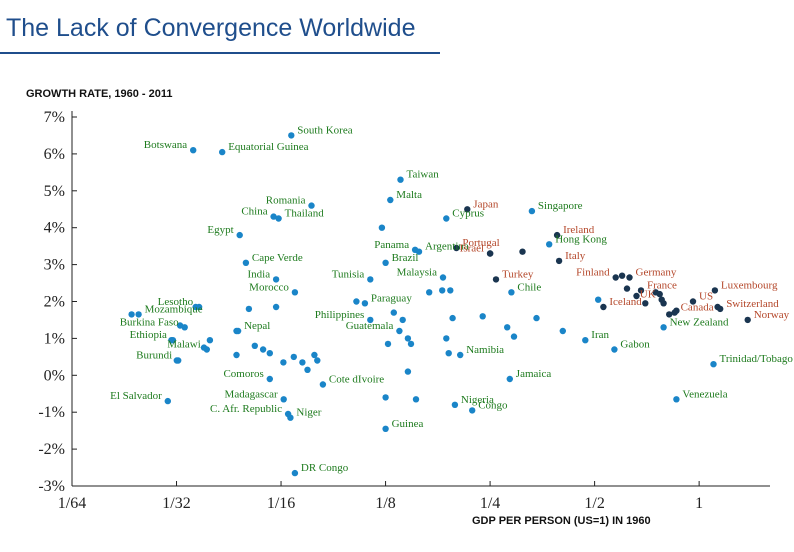  Describe the element at coordinates (148, 335) in the screenshot. I see `point-label: Ethiopia` at that location.